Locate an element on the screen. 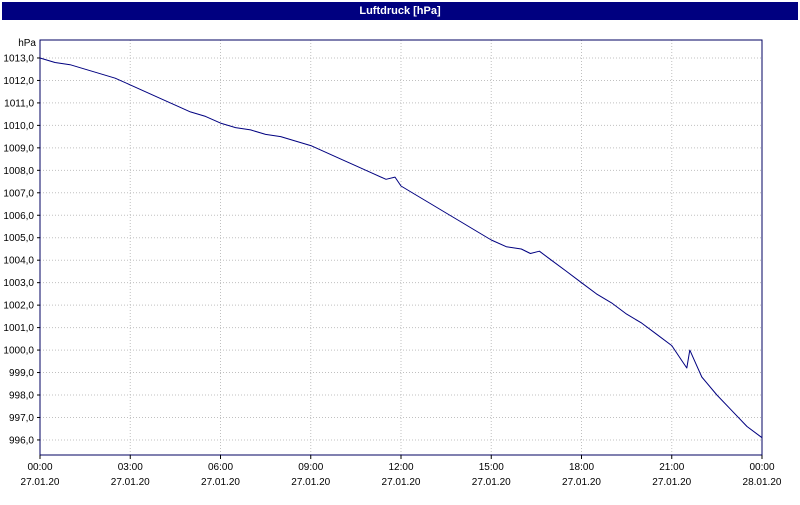  x-tick-time-label: 12:00 is located at coordinates (400, 467).